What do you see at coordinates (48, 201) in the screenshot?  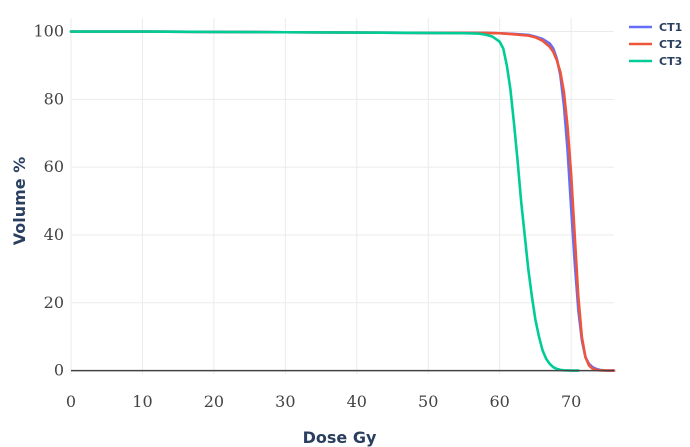 I see `y-axis-ticks: 0 20 40 60 80 100` at bounding box center [48, 201].